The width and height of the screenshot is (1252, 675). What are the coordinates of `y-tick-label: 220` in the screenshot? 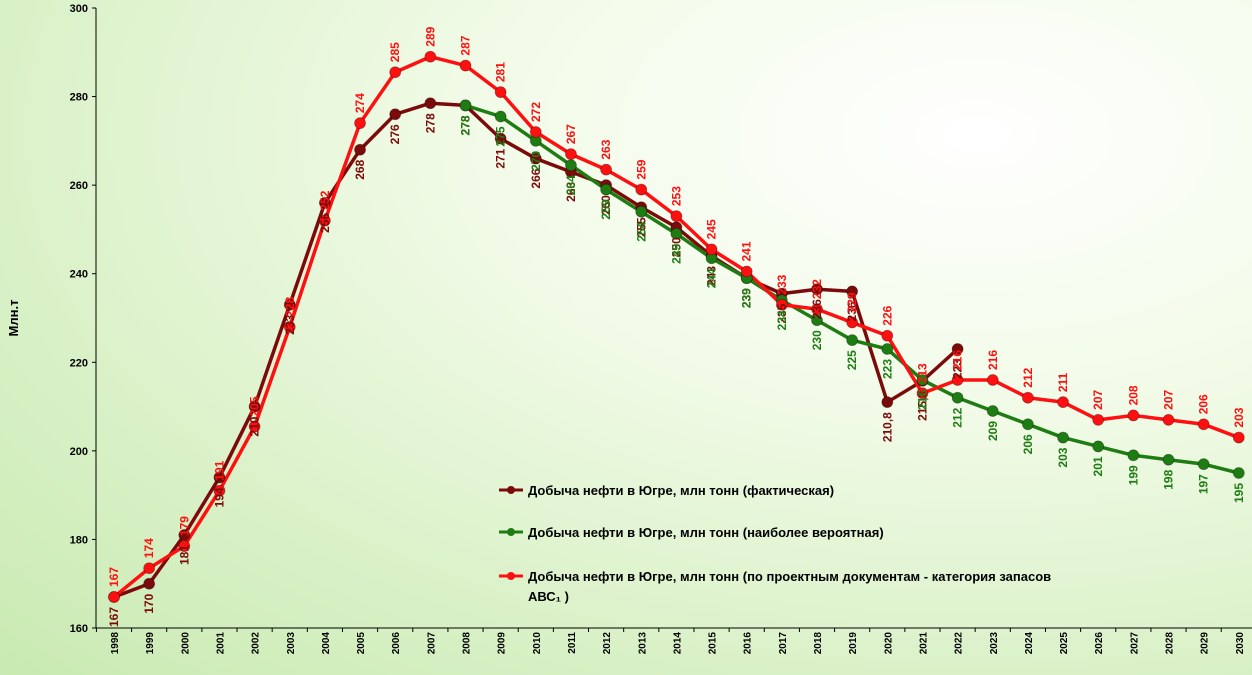 It's located at (79, 363).